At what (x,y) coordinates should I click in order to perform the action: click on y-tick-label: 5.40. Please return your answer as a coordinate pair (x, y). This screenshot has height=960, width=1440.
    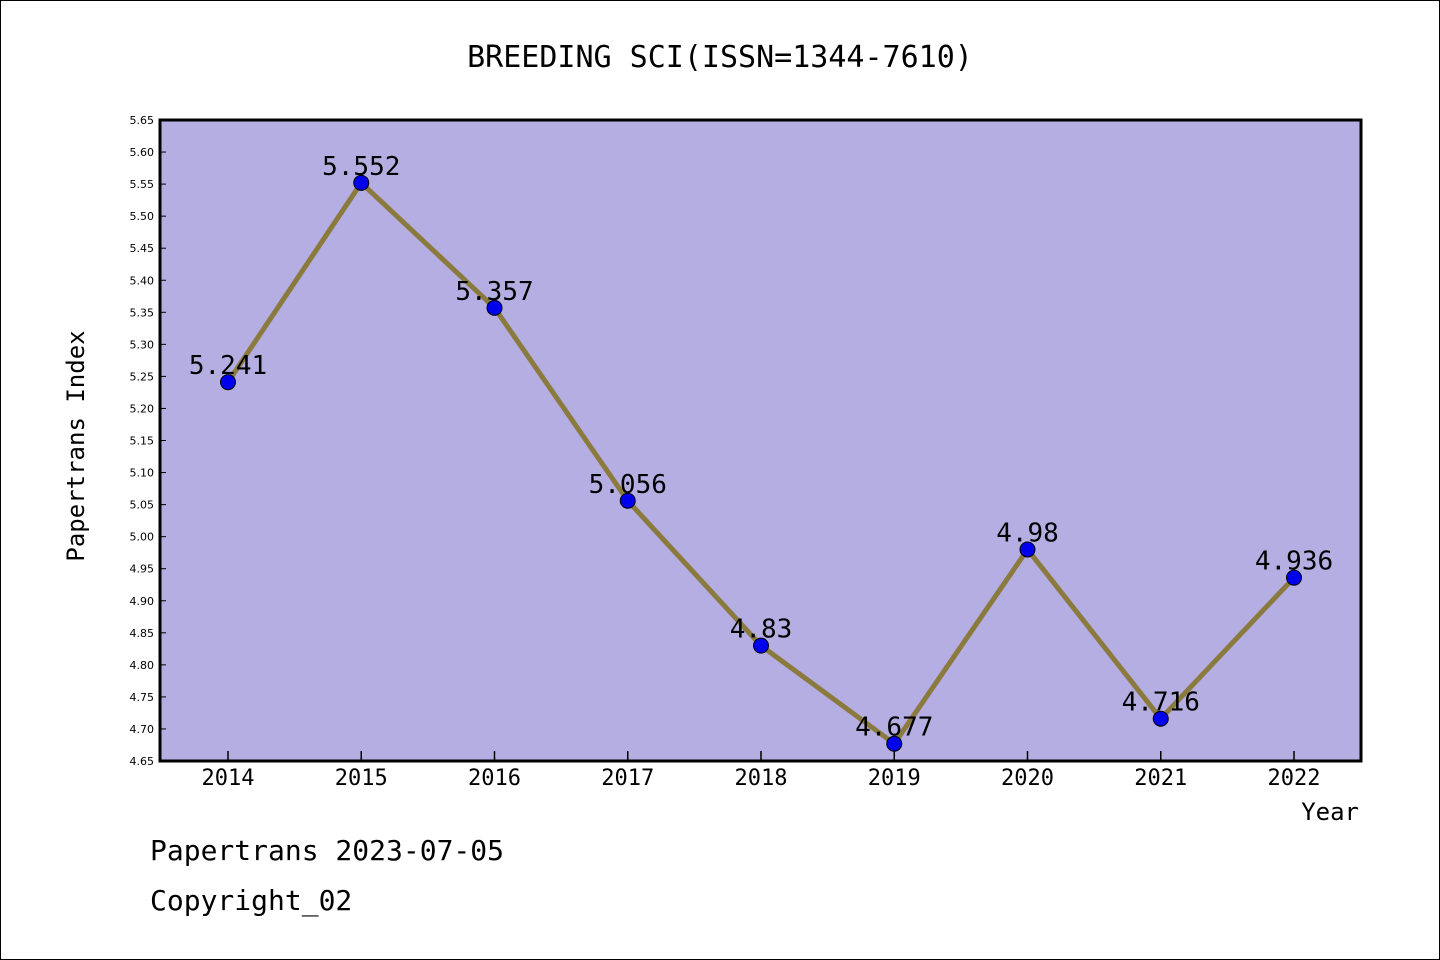
    Looking at the image, I should click on (142, 280).